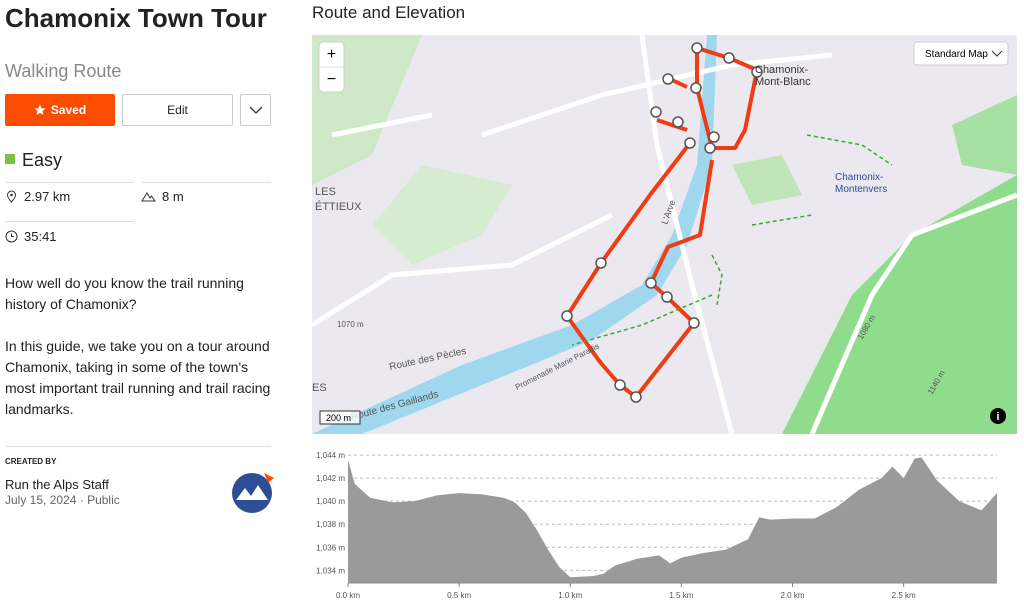  What do you see at coordinates (40, 109) in the screenshot?
I see `star-icon` at bounding box center [40, 109].